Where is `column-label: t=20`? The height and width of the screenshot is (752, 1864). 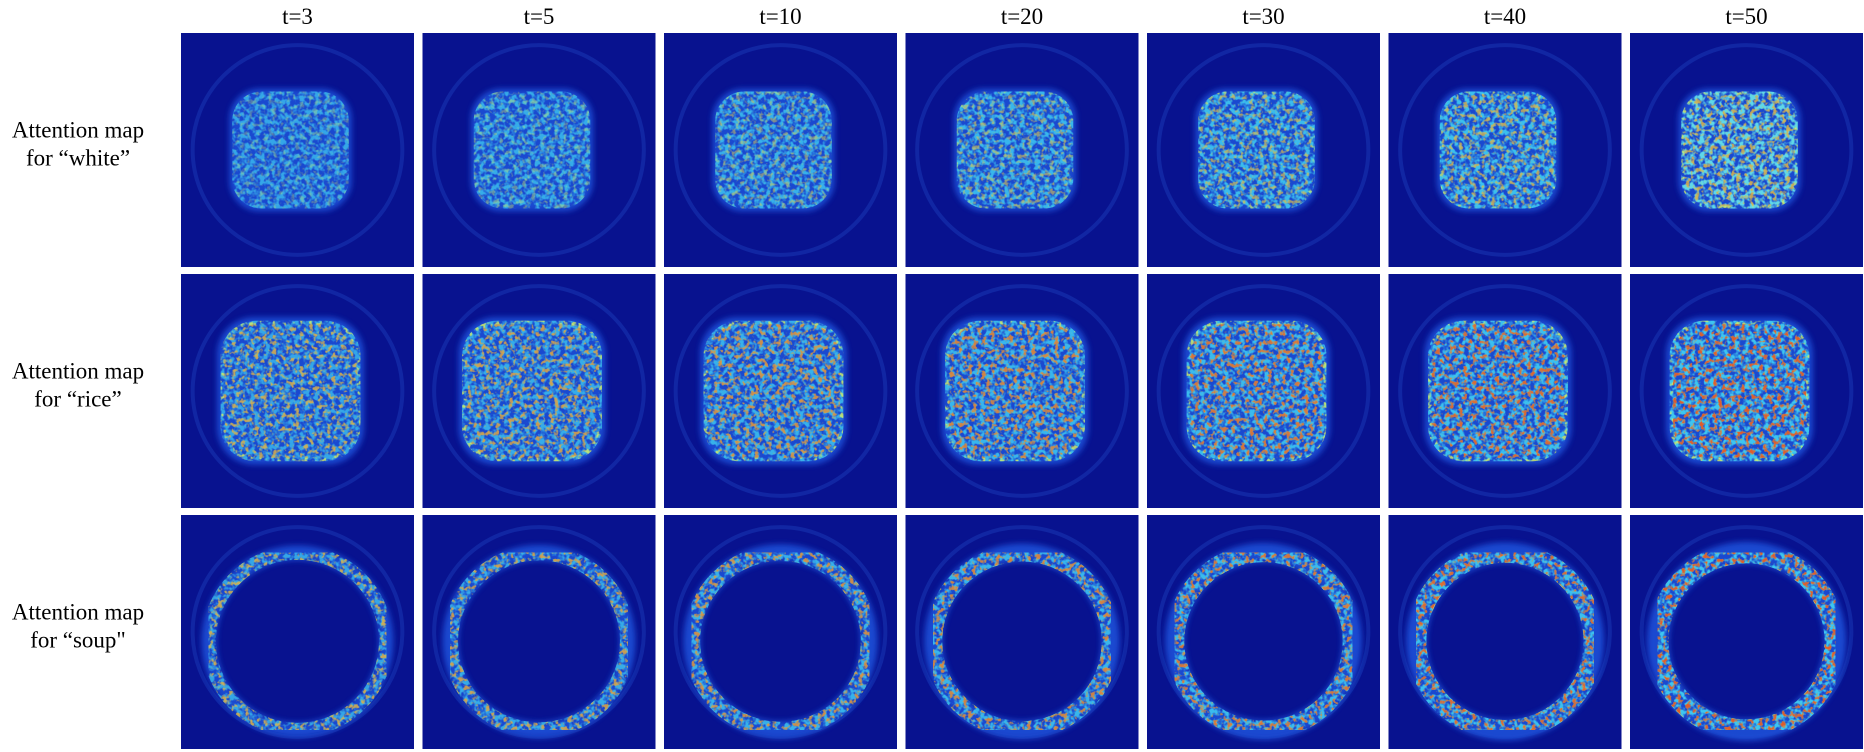 column-label: t=20 is located at coordinates (1022, 16).